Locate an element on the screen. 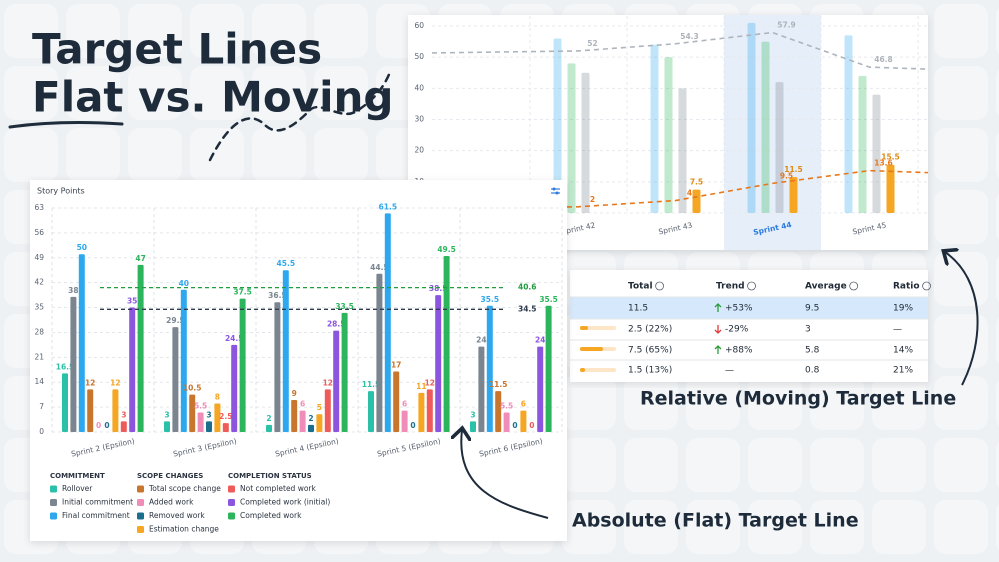 This screenshot has width=999, height=562. data-label: 3 is located at coordinates (166, 414).